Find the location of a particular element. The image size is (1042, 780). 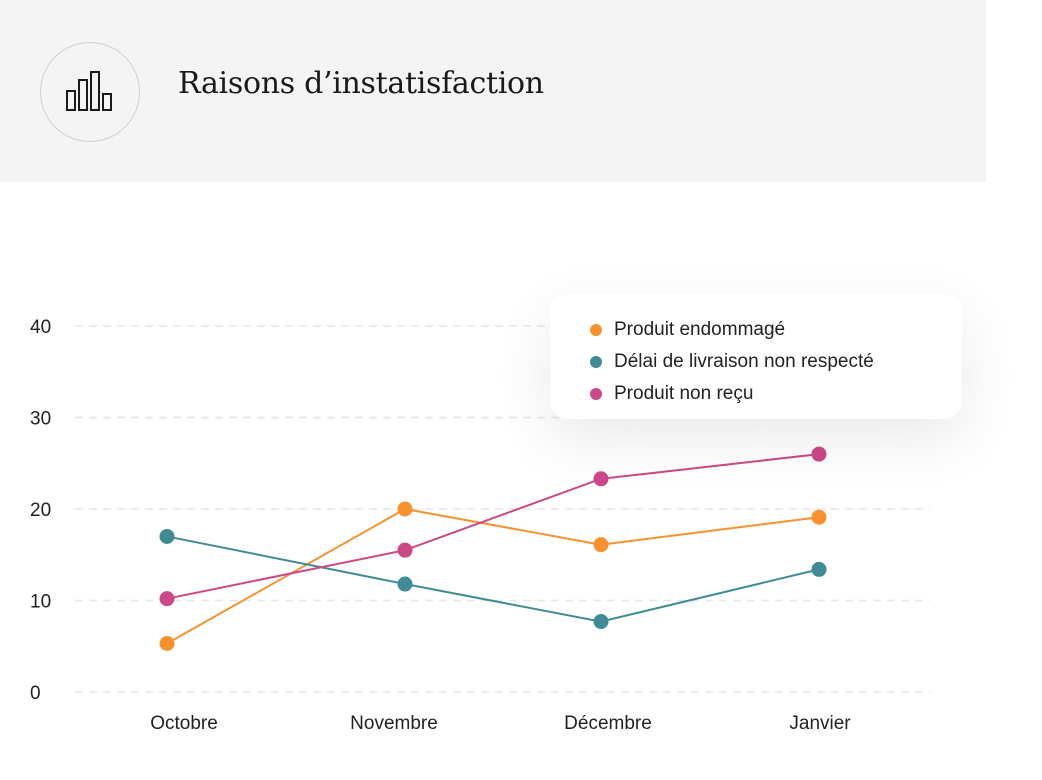

legend-label: Produit endommagé is located at coordinates (700, 329).